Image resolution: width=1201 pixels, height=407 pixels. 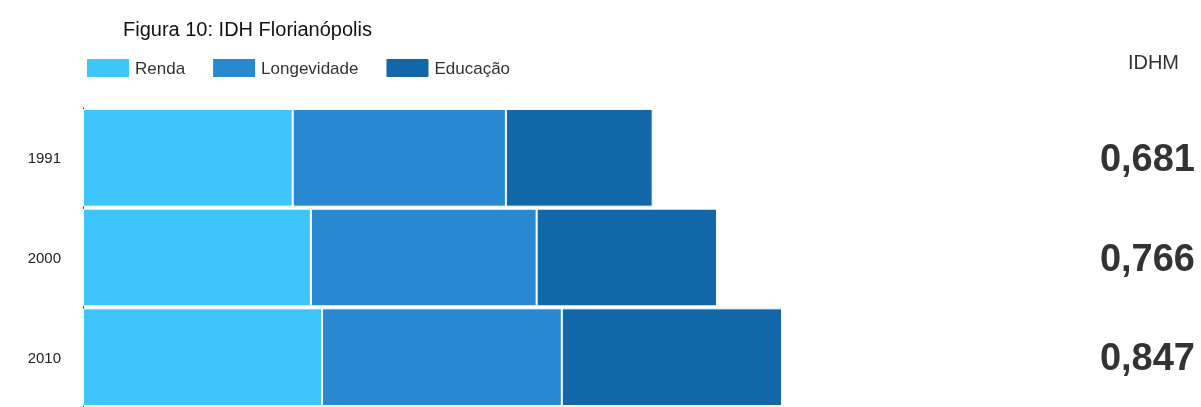 What do you see at coordinates (44, 158) in the screenshot?
I see `y-tick-label: 1991` at bounding box center [44, 158].